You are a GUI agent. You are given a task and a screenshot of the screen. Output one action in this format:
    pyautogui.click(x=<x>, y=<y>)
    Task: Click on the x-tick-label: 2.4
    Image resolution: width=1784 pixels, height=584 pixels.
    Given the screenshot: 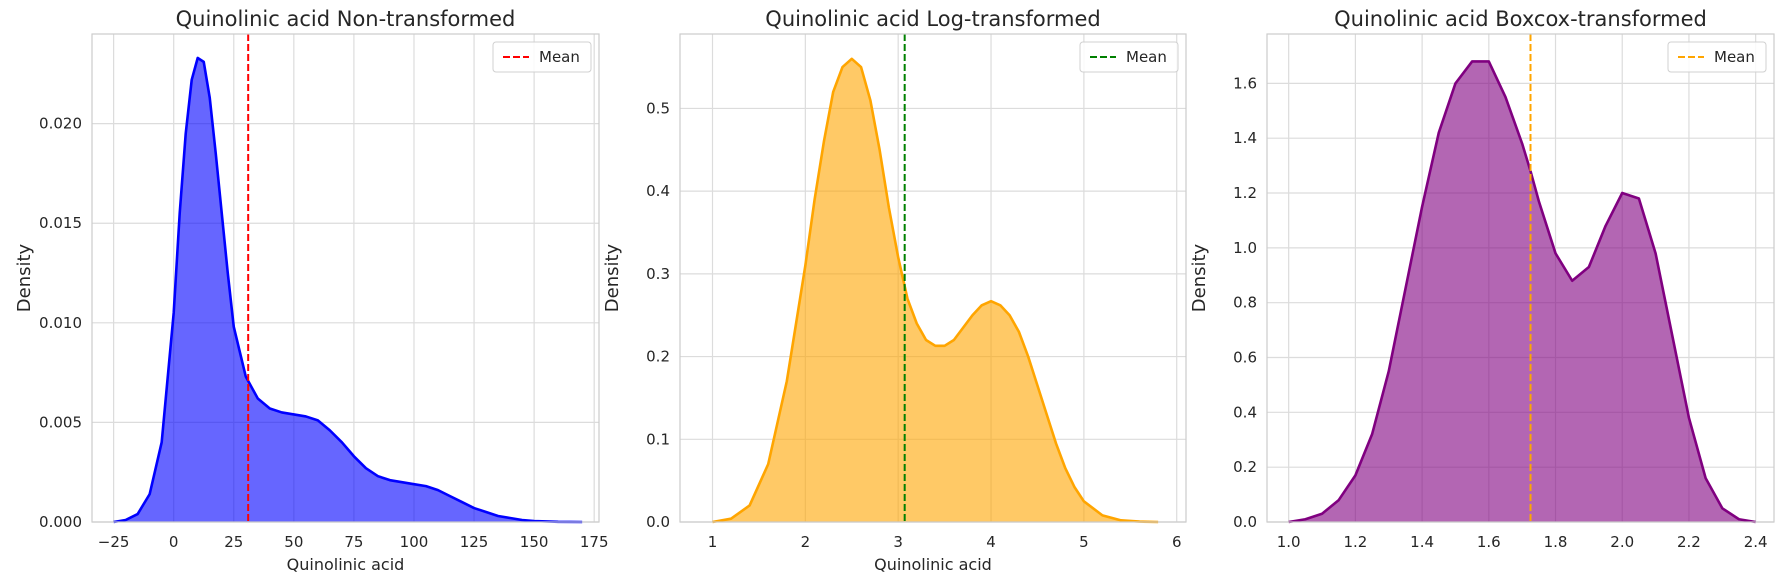 What is the action you would take?
    pyautogui.click(x=1756, y=542)
    